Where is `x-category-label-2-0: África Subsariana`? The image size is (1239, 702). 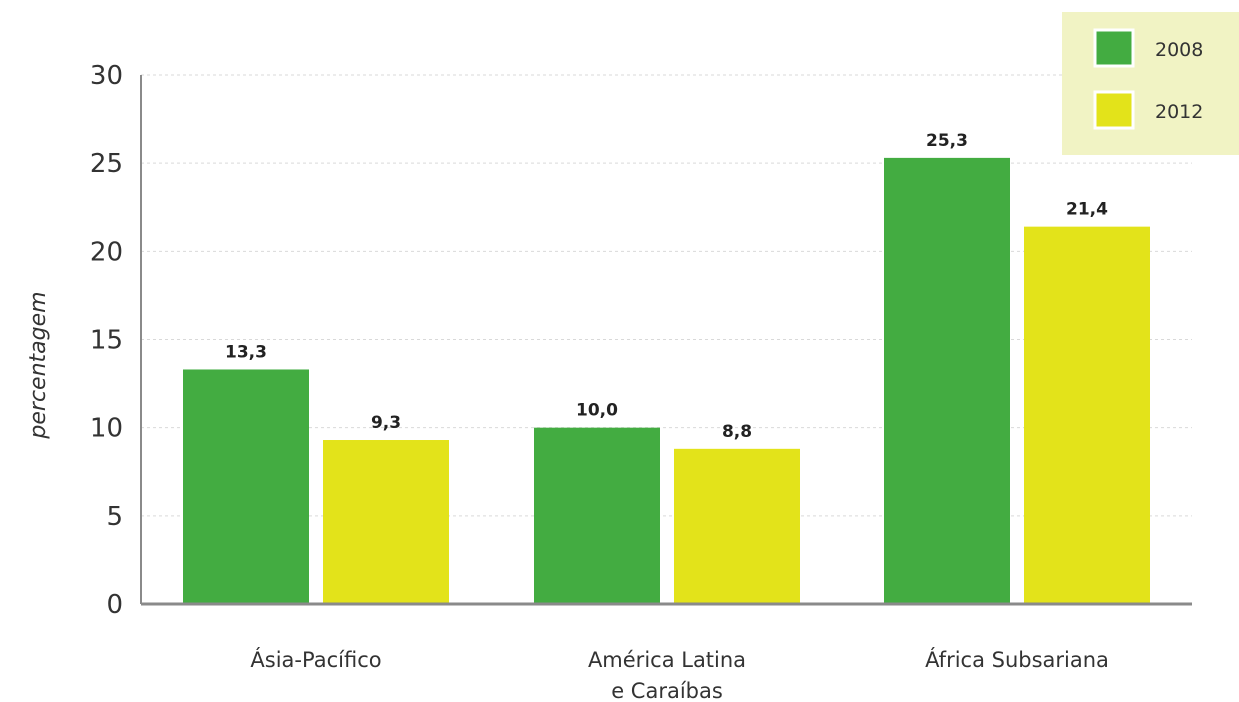 x-category-label-2-0: África Subsariana is located at coordinates (1017, 659).